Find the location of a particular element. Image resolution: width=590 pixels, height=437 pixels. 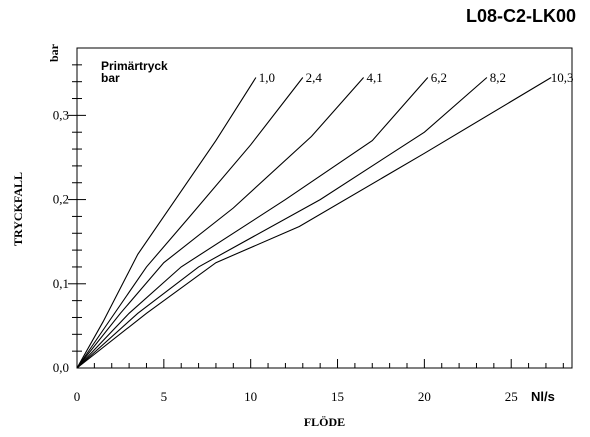

y-tick-label: 0,3 is located at coordinates (61, 114).